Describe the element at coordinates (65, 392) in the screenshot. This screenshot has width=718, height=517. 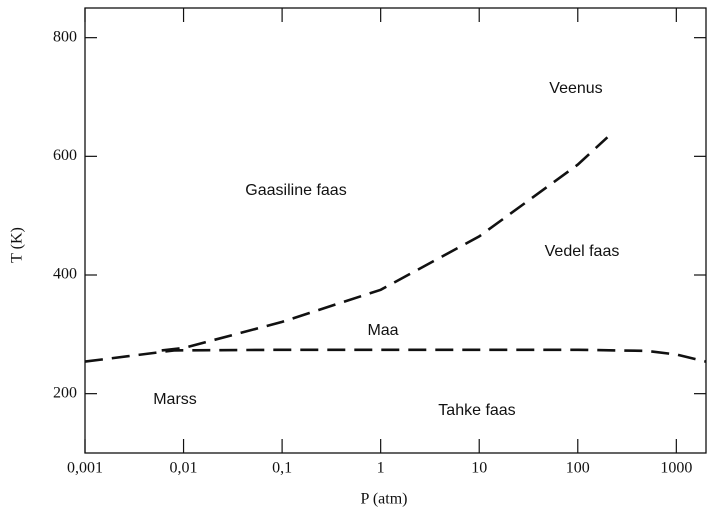
I see `y-tick-label: 200` at that location.